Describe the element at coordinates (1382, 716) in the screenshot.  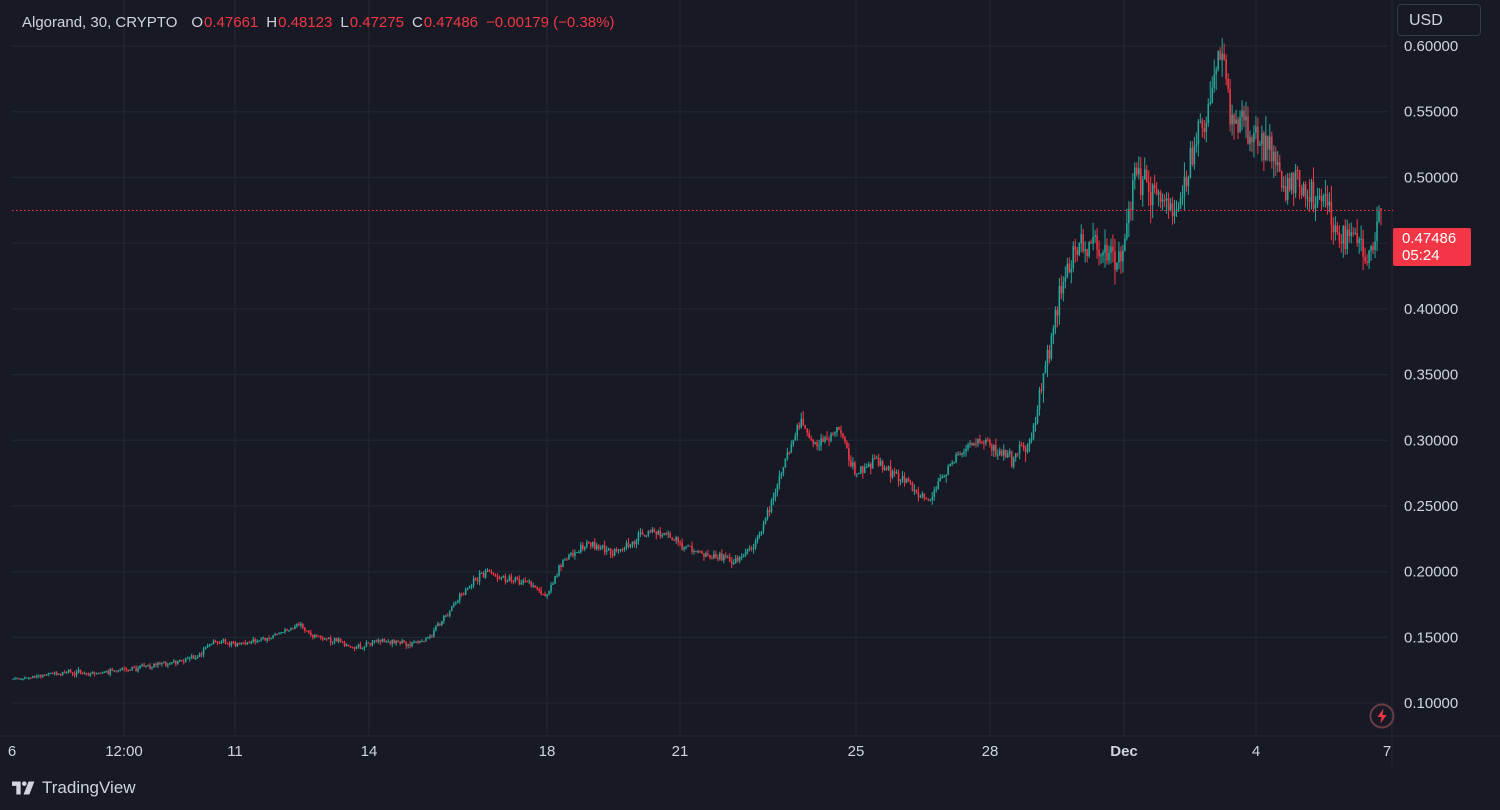
I see `lightning-icon` at that location.